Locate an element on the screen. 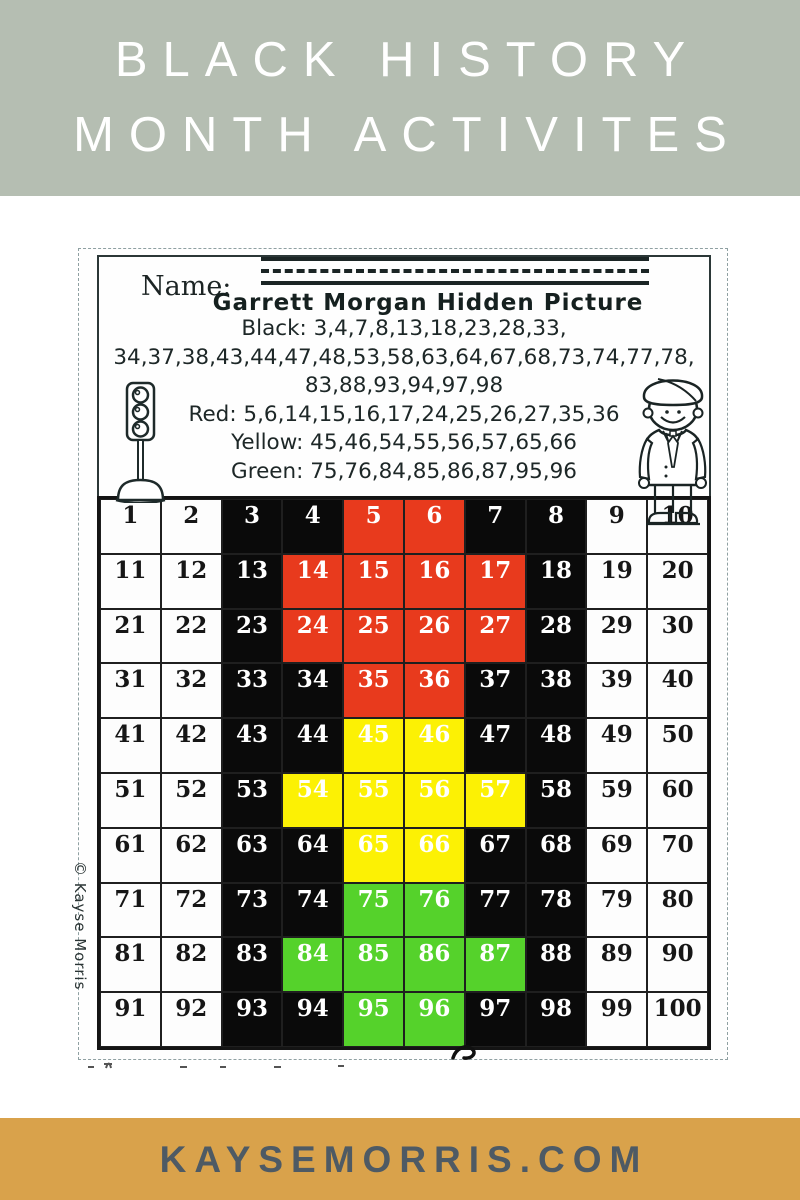 The height and width of the screenshot is (1200, 800). banner-title-line2: MONTH ACTIVITES is located at coordinates (407, 135).